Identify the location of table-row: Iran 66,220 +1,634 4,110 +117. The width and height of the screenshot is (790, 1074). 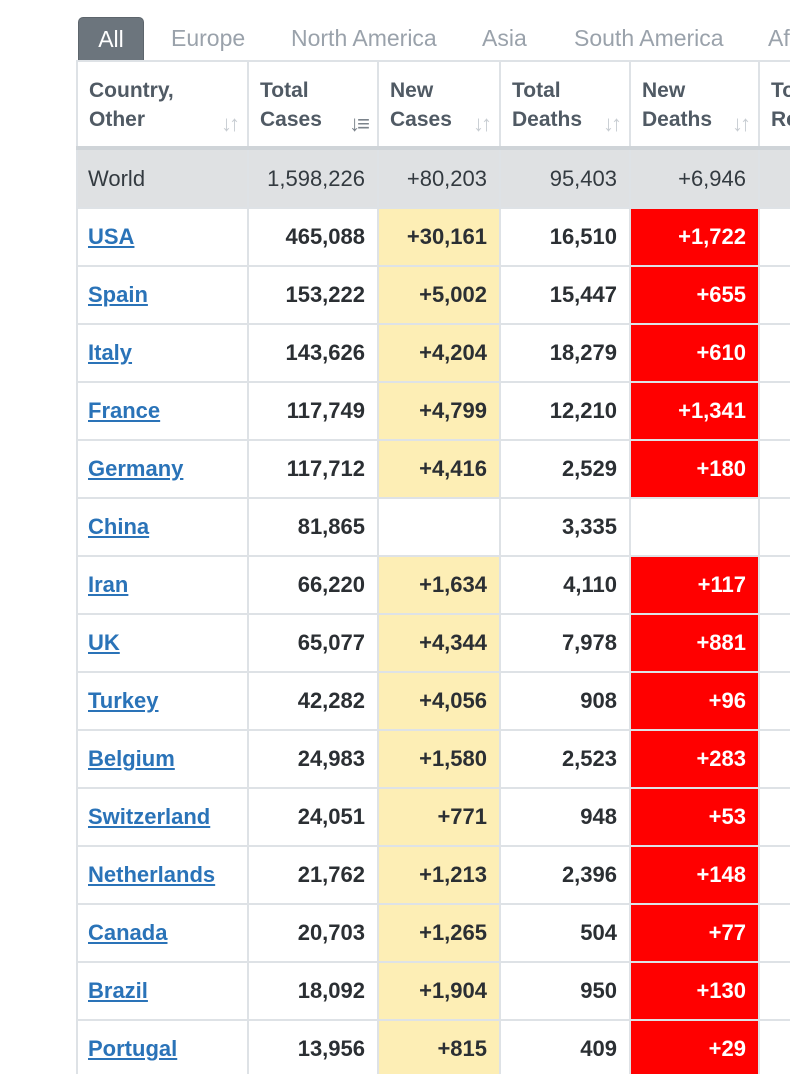
(433, 585).